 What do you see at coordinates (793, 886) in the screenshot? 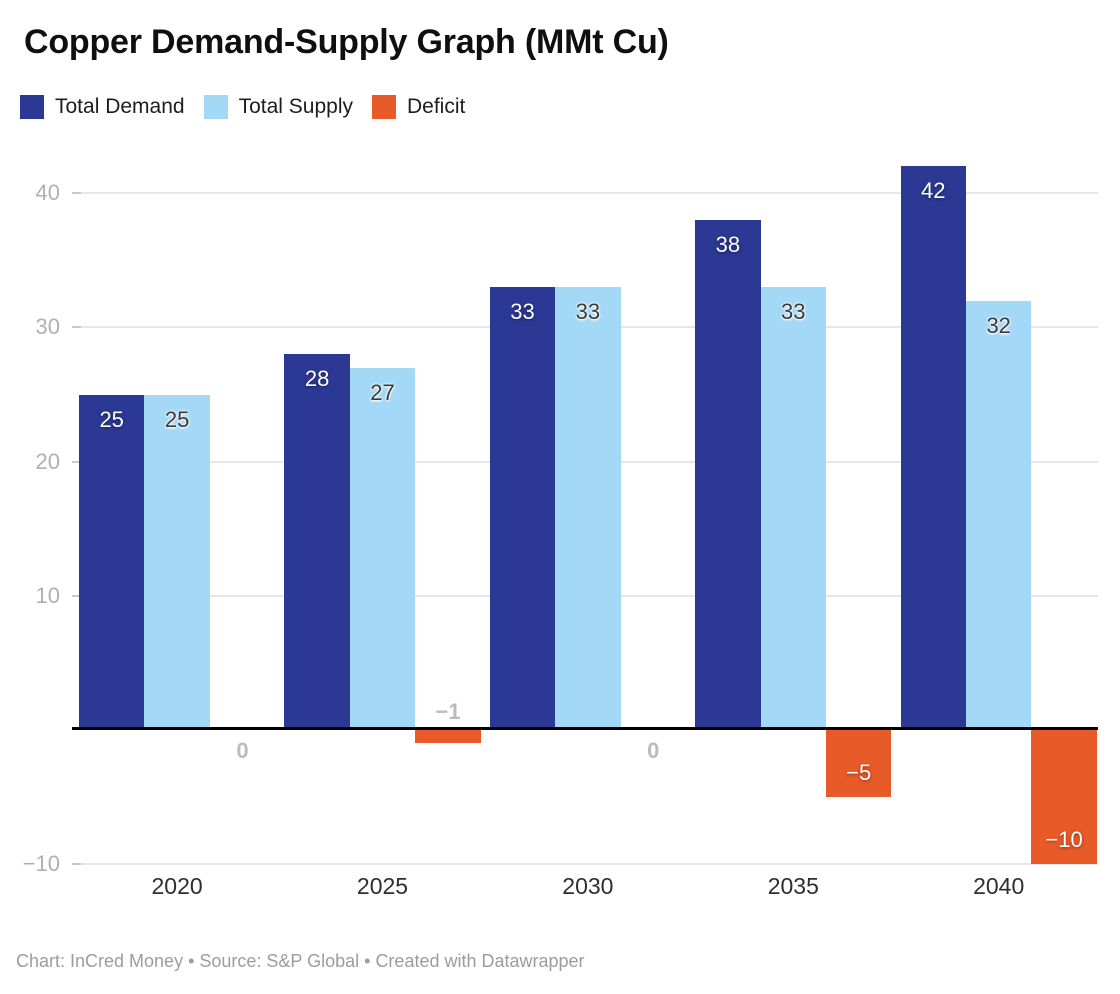
I see `x-axis-label-2035: 2035` at bounding box center [793, 886].